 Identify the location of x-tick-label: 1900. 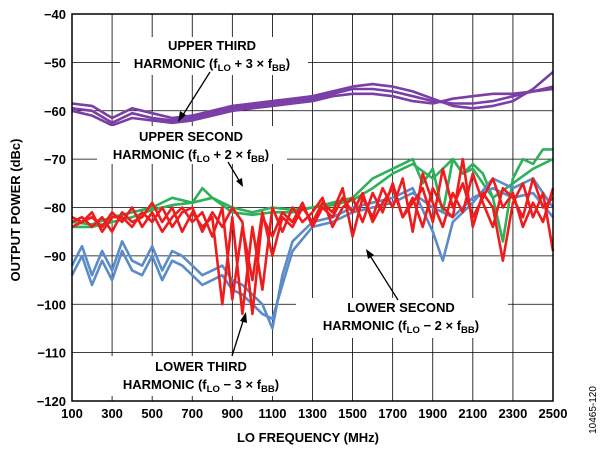
(432, 413).